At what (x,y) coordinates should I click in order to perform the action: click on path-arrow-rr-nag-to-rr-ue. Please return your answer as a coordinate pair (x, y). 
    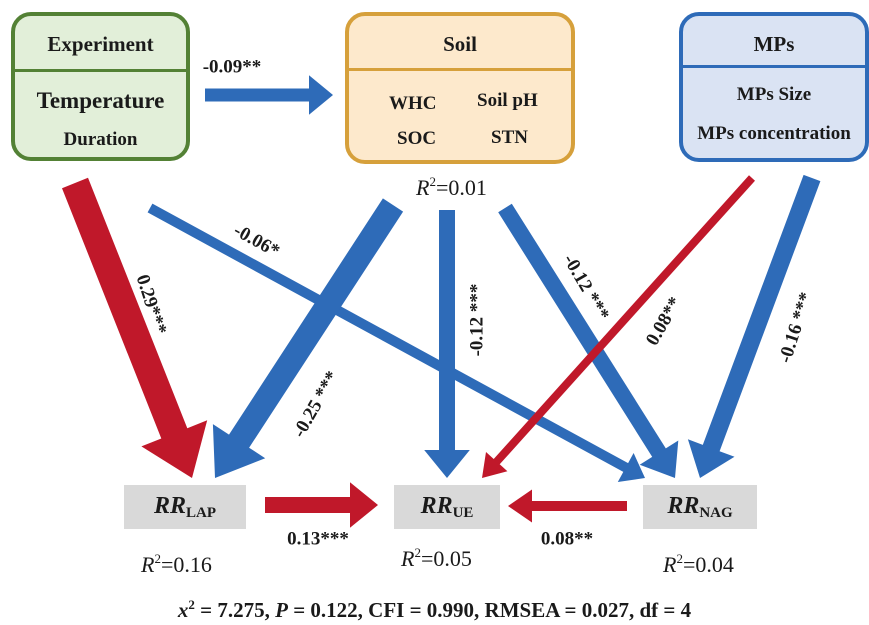
    Looking at the image, I should click on (567, 506).